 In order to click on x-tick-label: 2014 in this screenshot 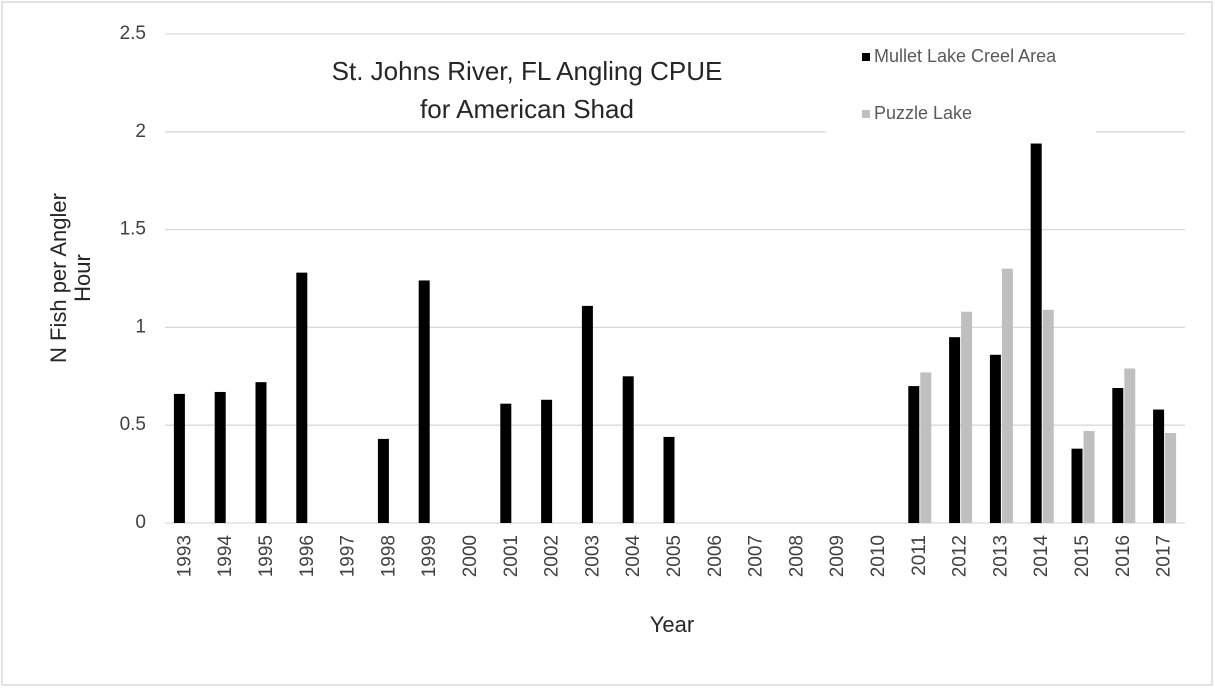, I will do `click(1041, 556)`.